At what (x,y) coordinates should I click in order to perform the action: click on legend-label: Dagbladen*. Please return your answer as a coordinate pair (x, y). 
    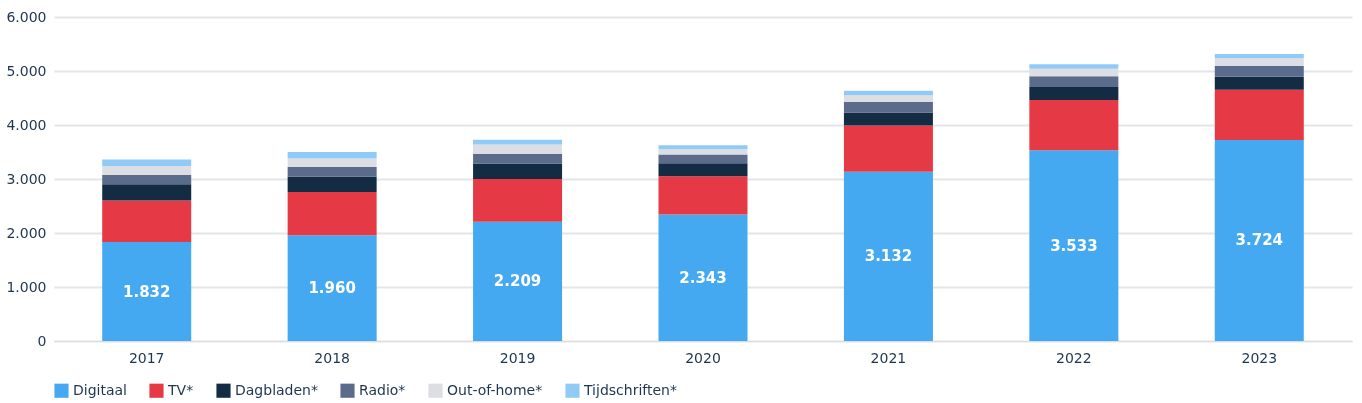
    Looking at the image, I should click on (276, 389).